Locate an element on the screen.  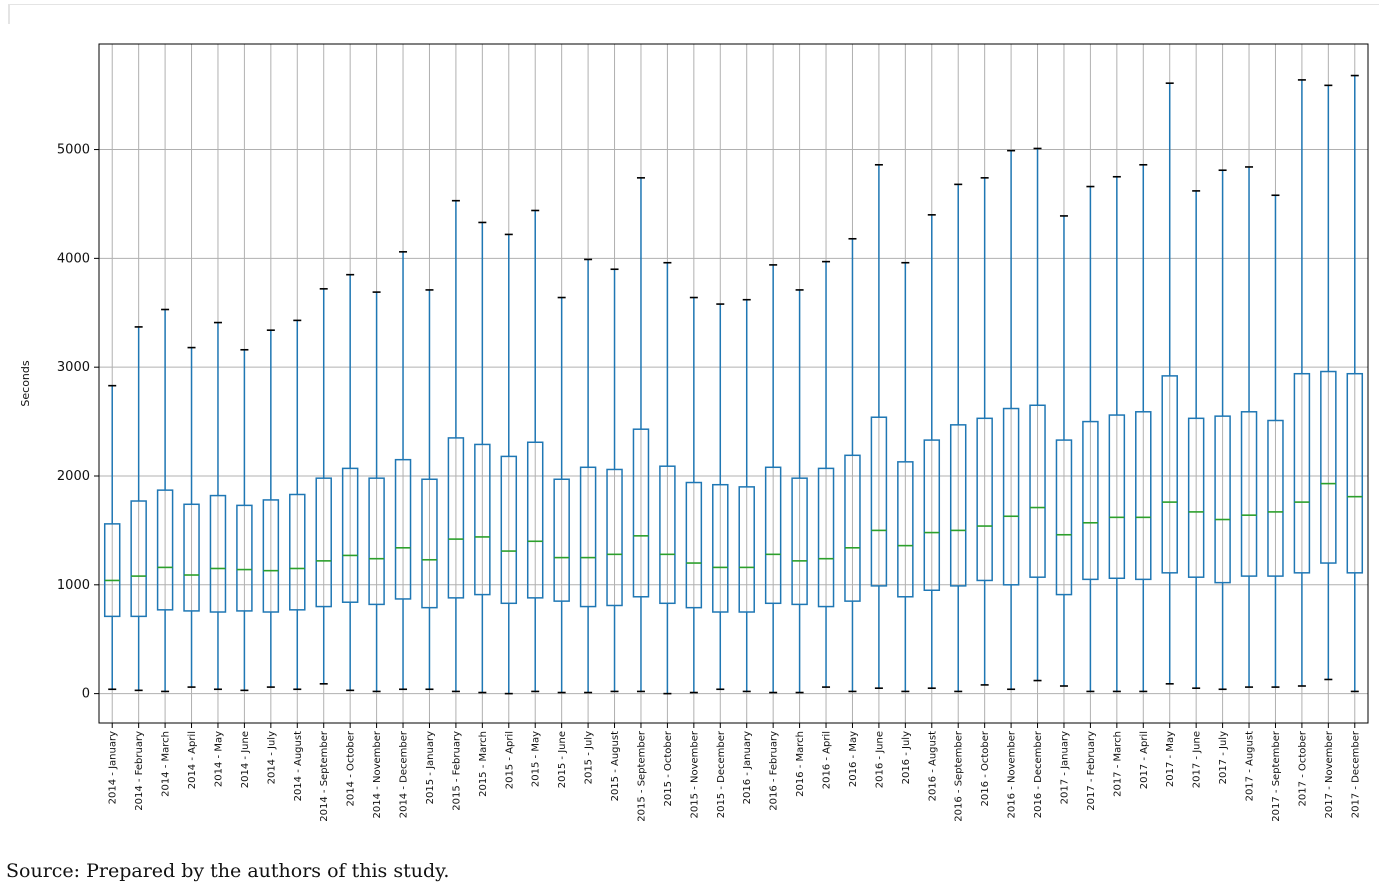
x-tick-label: 2014 - January is located at coordinates (113, 767).